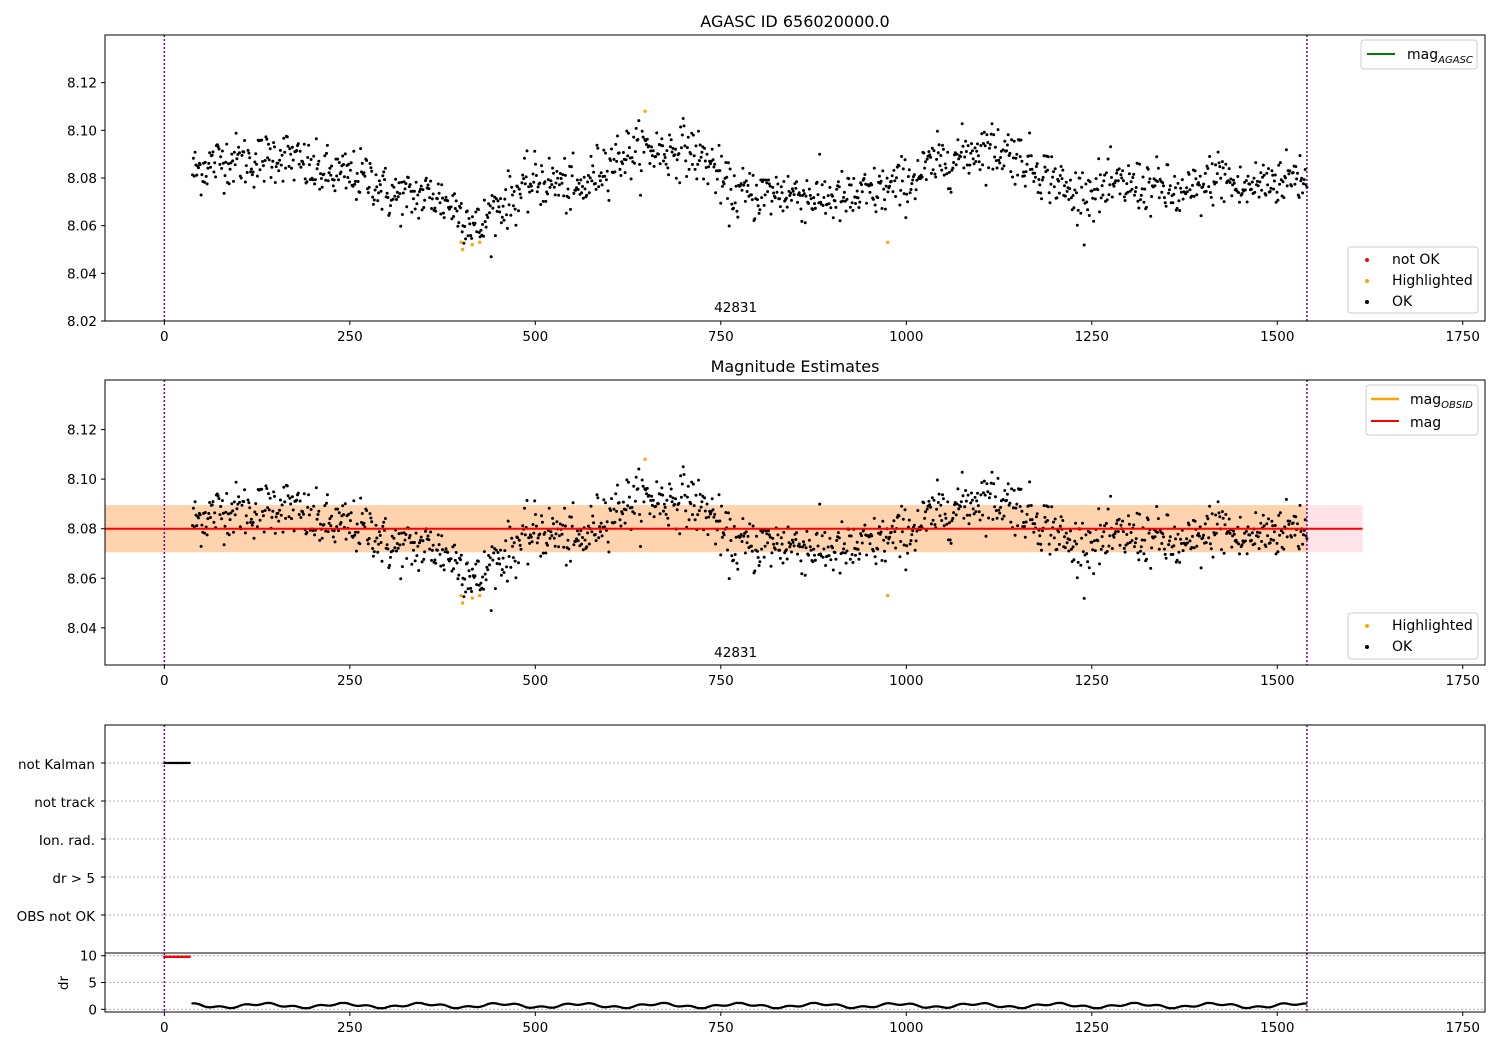 The image size is (1500, 1050). Describe the element at coordinates (1277, 1028) in the screenshot. I see `xtick-label: 1500` at that location.